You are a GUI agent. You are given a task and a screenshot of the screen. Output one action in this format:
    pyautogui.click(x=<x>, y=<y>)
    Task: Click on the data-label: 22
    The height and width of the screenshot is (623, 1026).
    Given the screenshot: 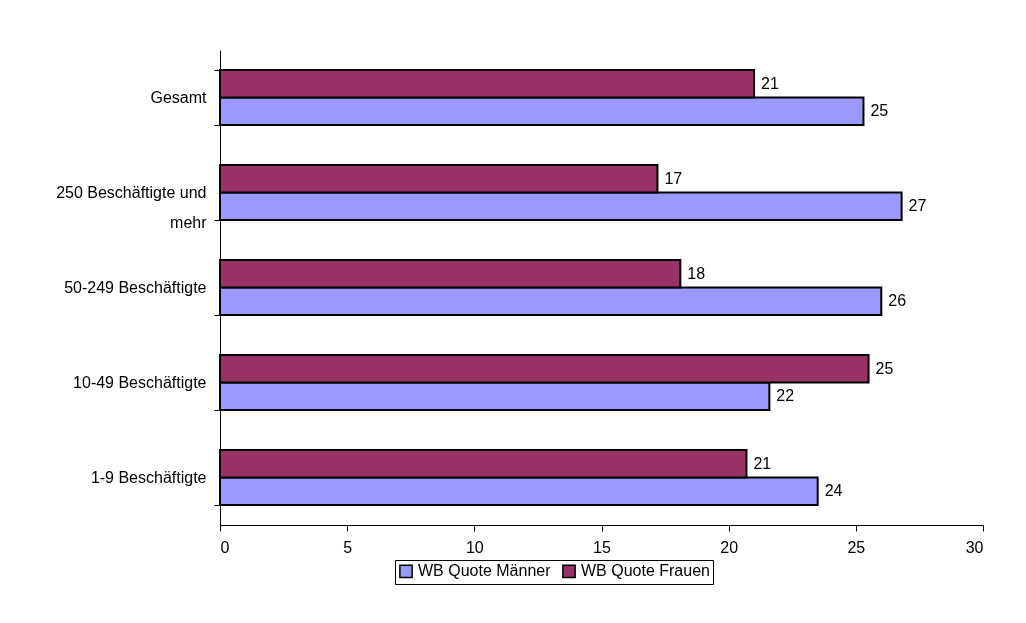 What is the action you would take?
    pyautogui.click(x=785, y=396)
    